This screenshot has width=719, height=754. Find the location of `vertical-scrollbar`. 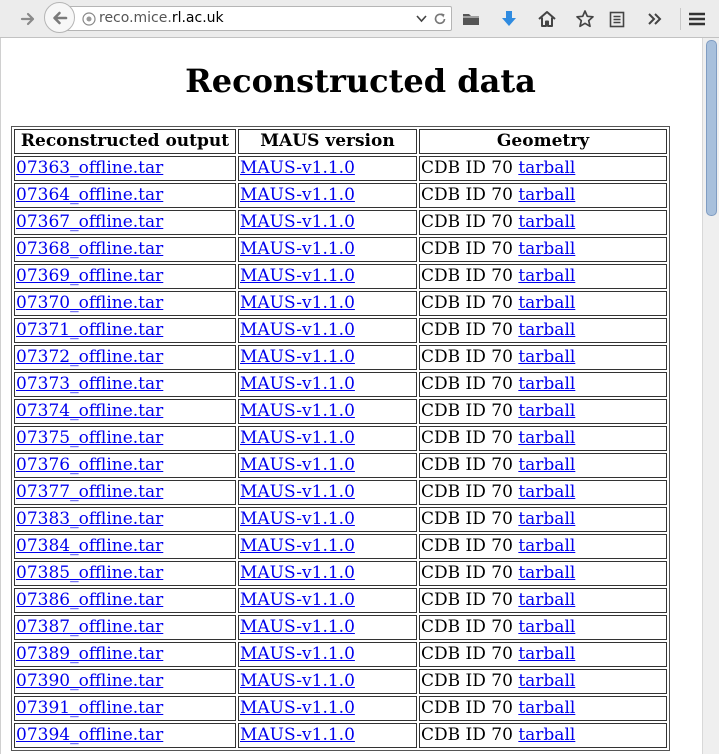

vertical-scrollbar is located at coordinates (710, 396).